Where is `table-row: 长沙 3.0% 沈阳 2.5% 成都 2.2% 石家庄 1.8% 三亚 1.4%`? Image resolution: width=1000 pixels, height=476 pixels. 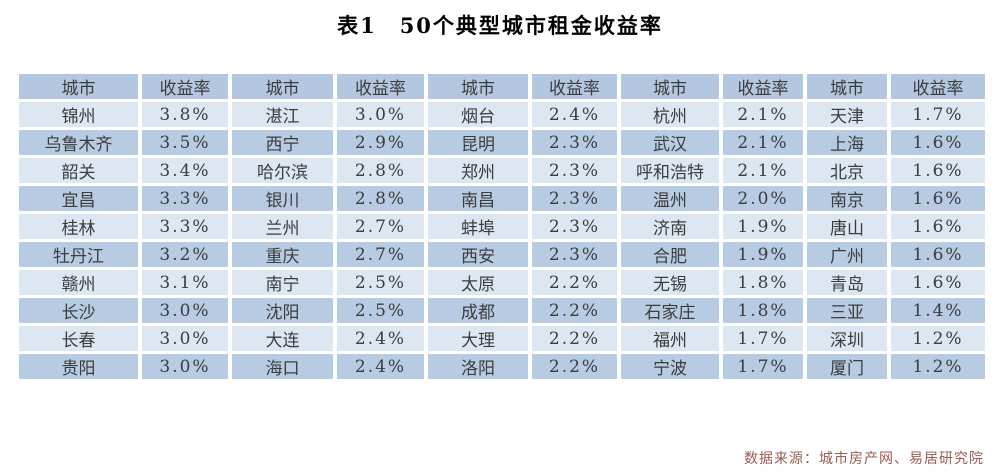 table-row: 长沙 3.0% 沈阳 2.5% 成都 2.2% 石家庄 1.8% 三亚 1.4% is located at coordinates (502, 310).